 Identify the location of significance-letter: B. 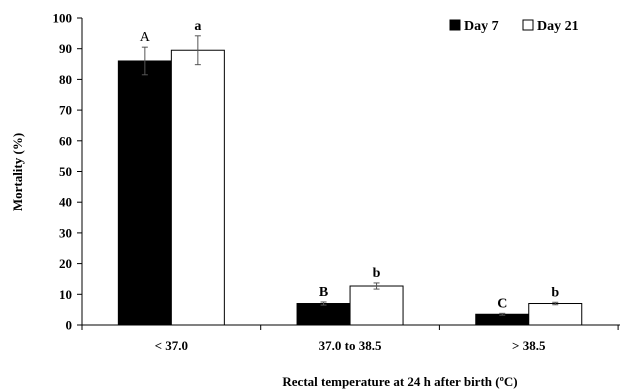
(323, 292).